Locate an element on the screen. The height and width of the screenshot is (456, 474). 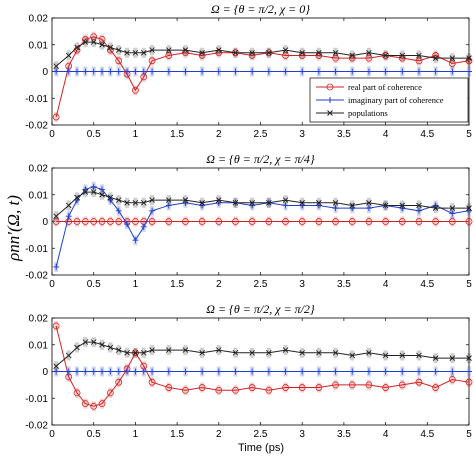
x-tick-label: 4.5 is located at coordinates (427, 434).